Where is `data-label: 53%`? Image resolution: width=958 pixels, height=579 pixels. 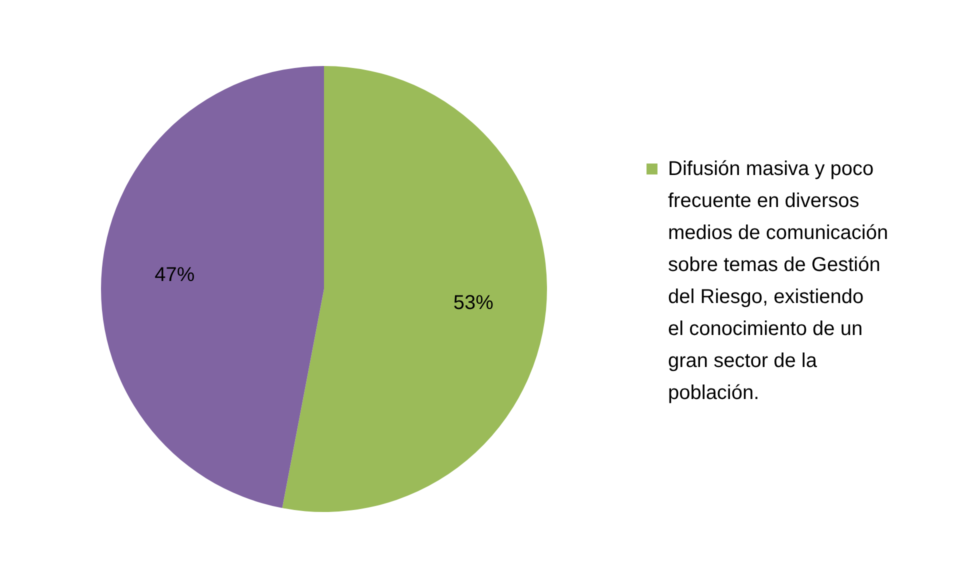
data-label: 53% is located at coordinates (473, 303).